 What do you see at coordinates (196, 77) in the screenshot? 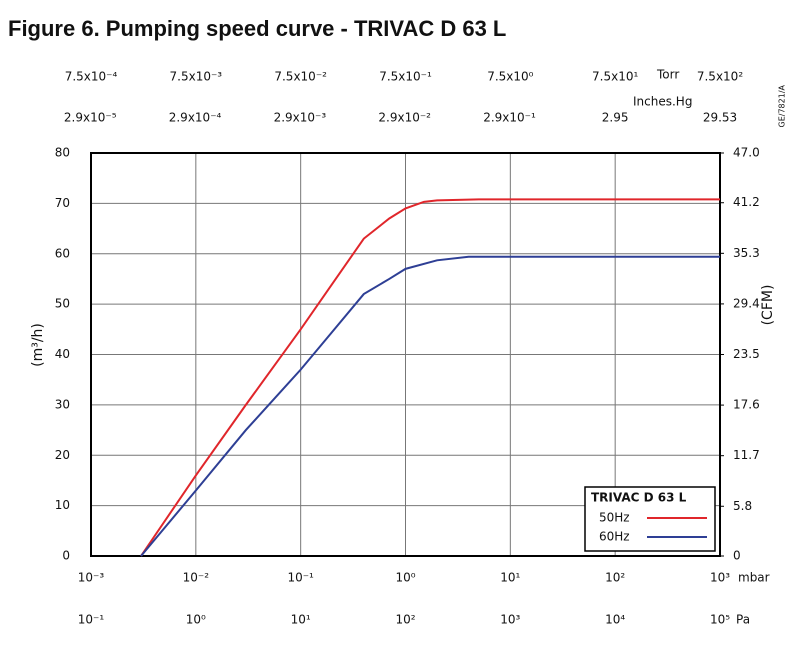
I see `x3-tick-label: 7.5x10⁻³` at bounding box center [196, 77].